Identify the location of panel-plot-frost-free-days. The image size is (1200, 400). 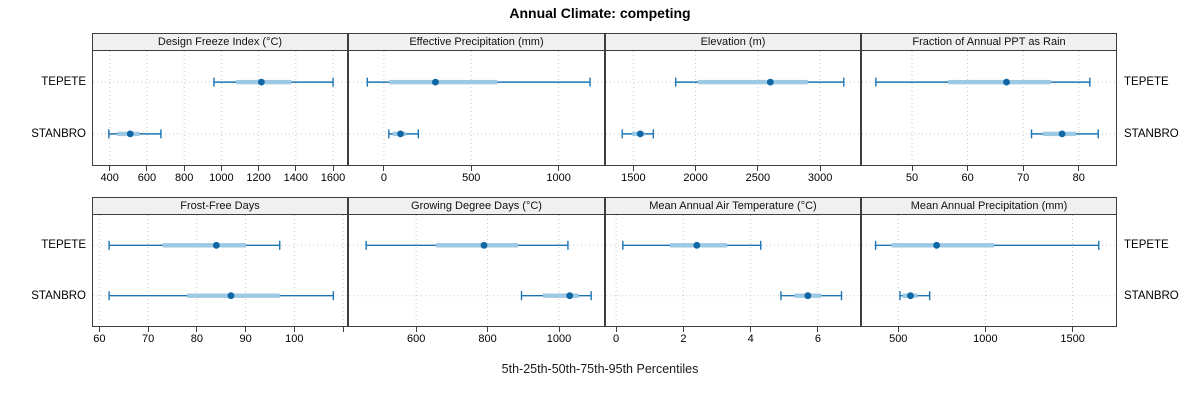
(220, 270).